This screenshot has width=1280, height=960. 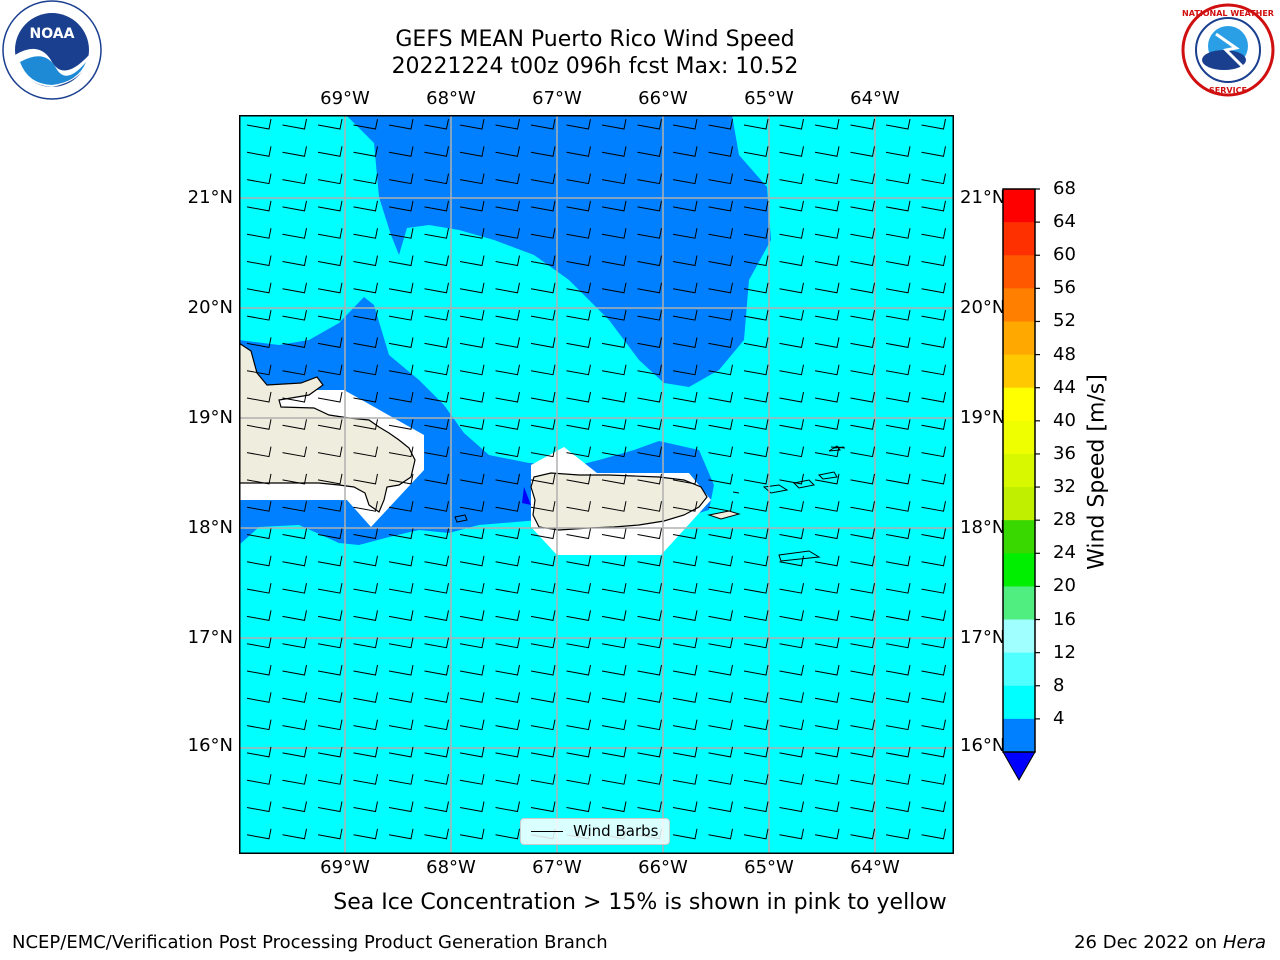 I want to click on colorbar, so click(x=1021, y=485).